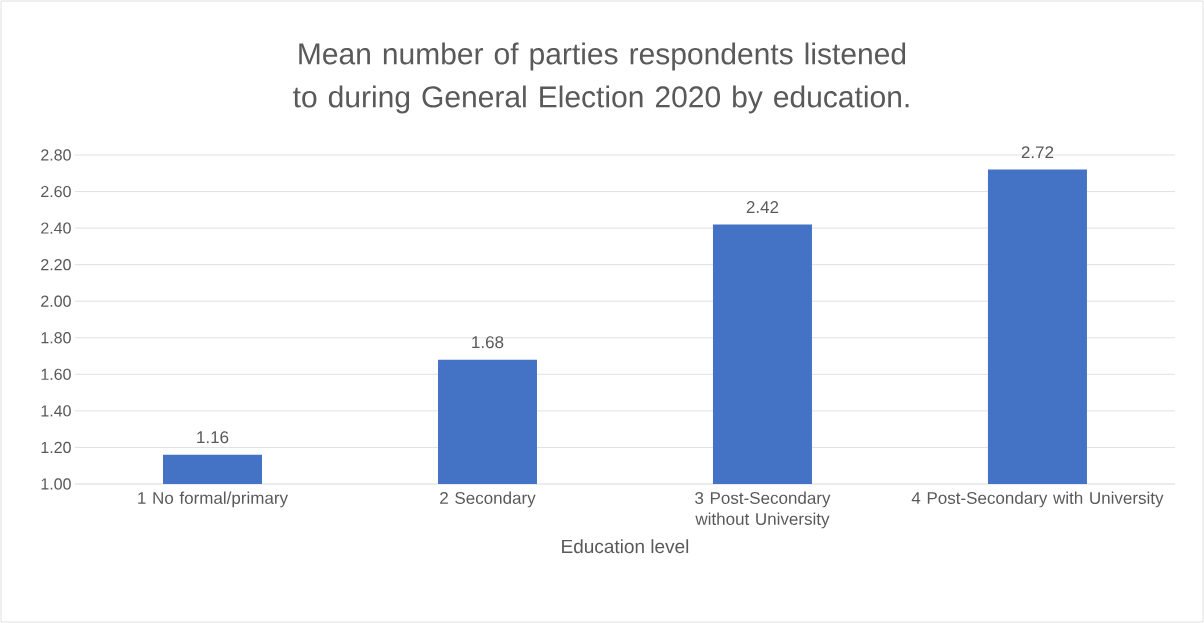 This screenshot has width=1204, height=623. Describe the element at coordinates (1037, 499) in the screenshot. I see `x-tick-label: 4 Post-Secondary with University` at that location.